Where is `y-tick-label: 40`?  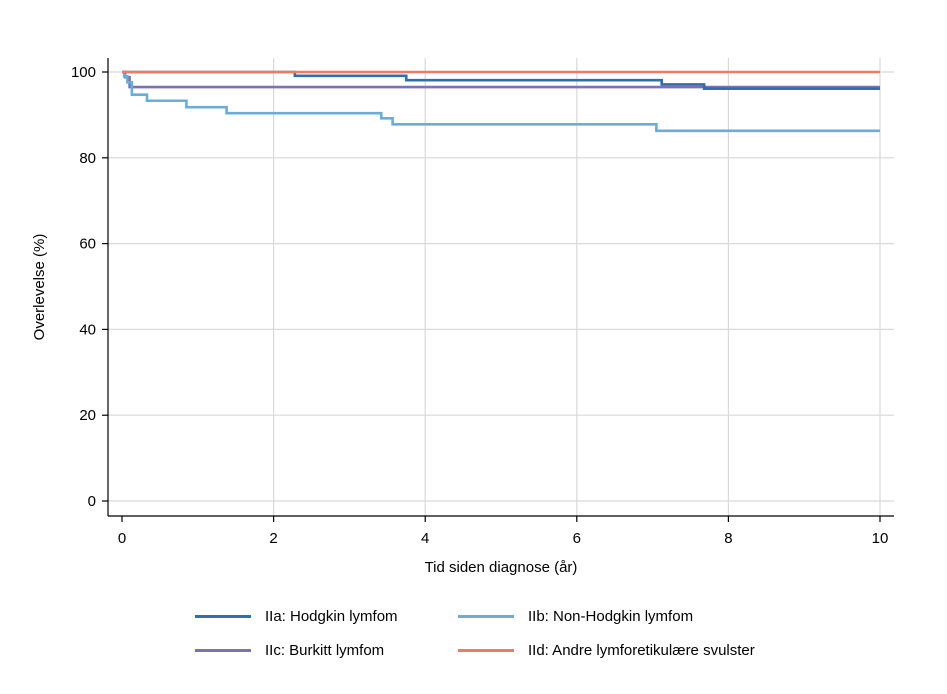
y-tick-label: 40 is located at coordinates (87, 329).